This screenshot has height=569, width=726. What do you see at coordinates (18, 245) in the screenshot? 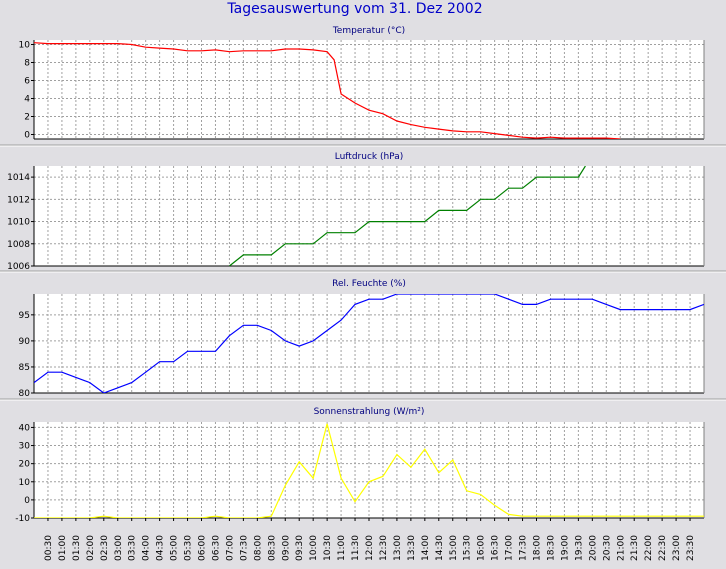
I see `y-tick-label: 1008` at bounding box center [18, 245].